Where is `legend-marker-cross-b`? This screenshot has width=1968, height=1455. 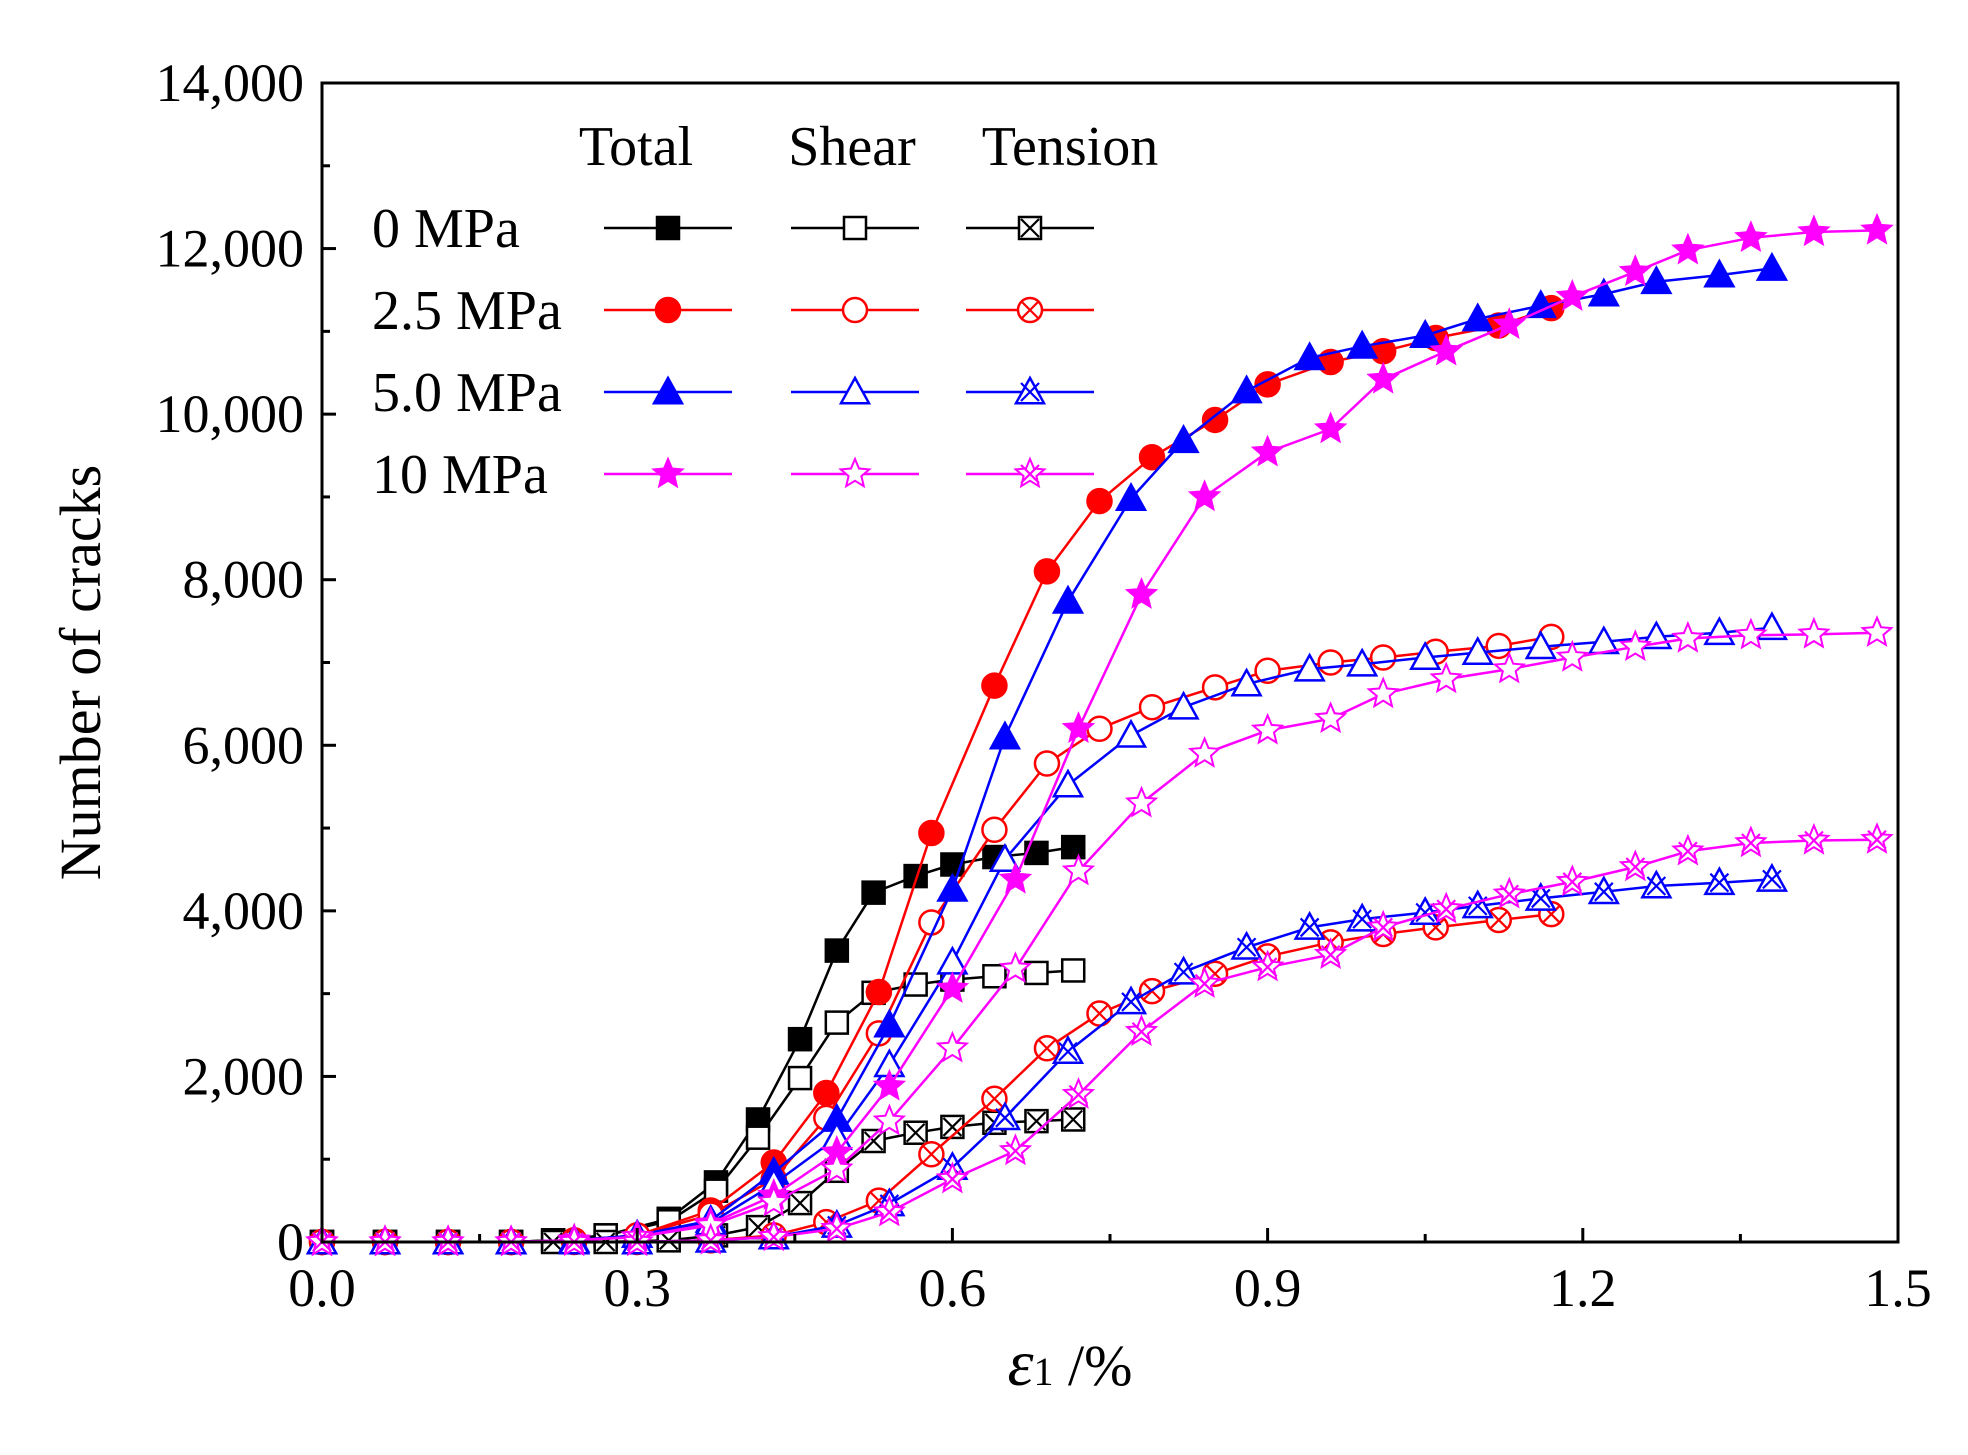
legend-marker-cross-b is located at coordinates (1030, 392).